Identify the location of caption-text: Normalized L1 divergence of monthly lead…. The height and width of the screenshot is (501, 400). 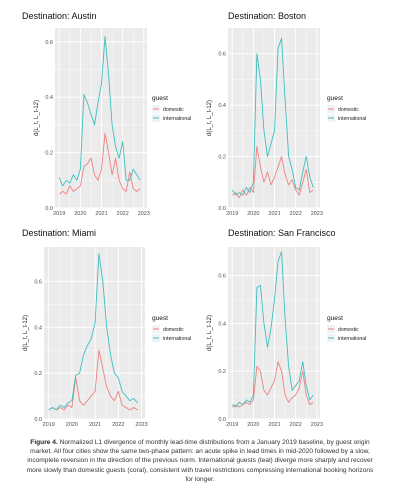
(200, 461).